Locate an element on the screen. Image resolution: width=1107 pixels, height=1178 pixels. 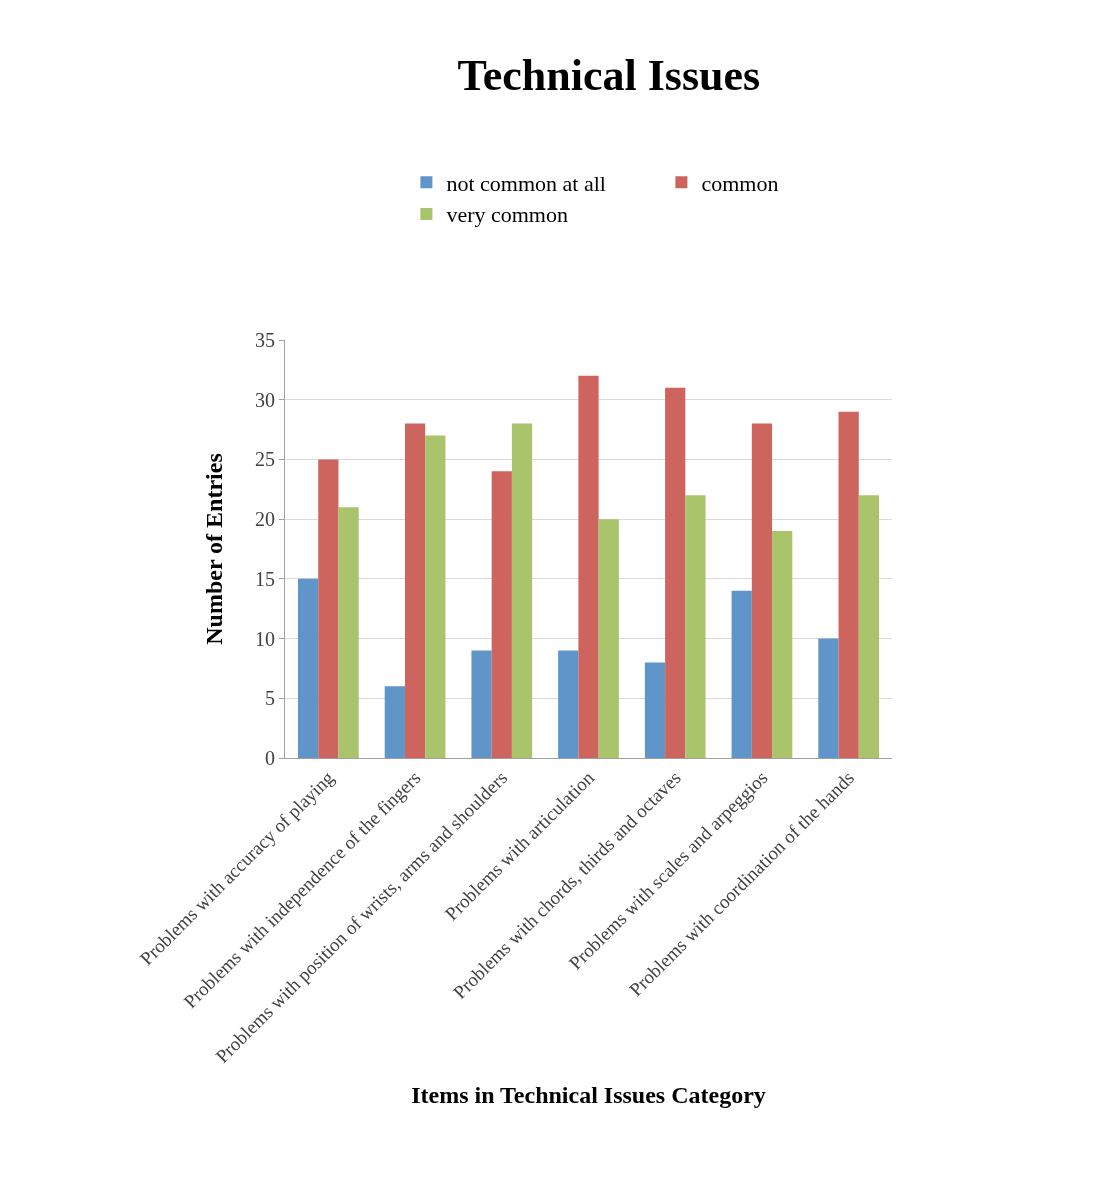
y-axis-title: Number of Entries is located at coordinates (214, 549).